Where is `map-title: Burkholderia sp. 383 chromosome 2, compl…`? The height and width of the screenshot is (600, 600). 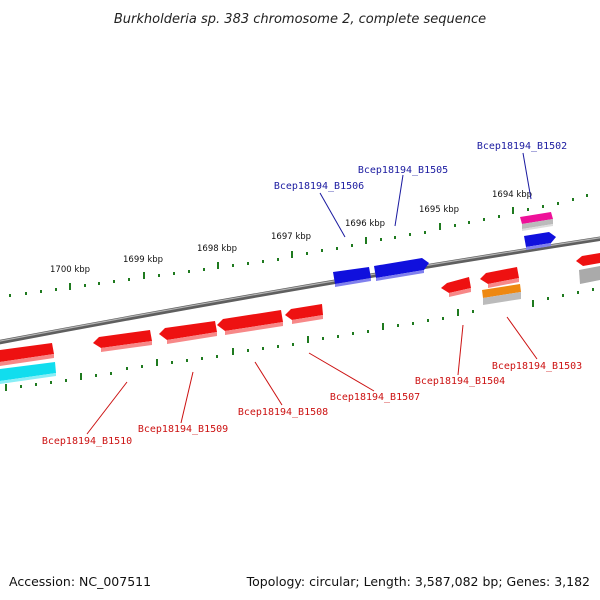
map-title: Burkholderia sp. 383 chromosome 2, compl… is located at coordinates (300, 19).